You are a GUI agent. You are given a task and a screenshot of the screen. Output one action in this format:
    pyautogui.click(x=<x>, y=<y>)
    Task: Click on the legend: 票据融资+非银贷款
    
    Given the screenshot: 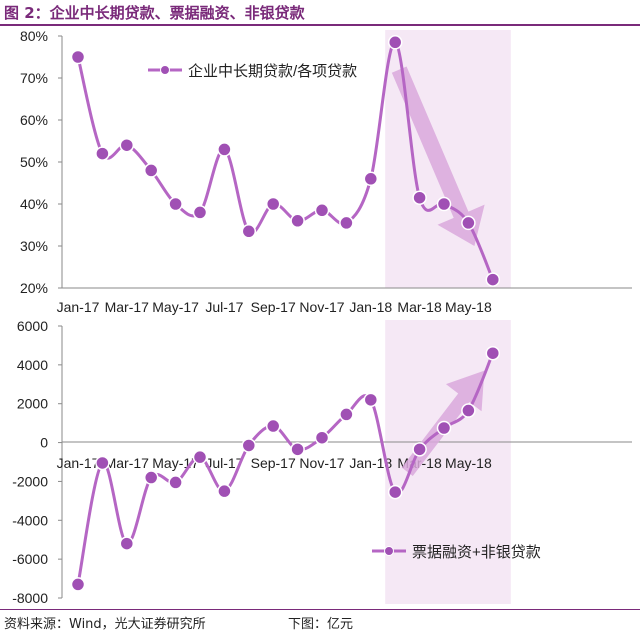 What is the action you would take?
    pyautogui.click(x=456, y=552)
    